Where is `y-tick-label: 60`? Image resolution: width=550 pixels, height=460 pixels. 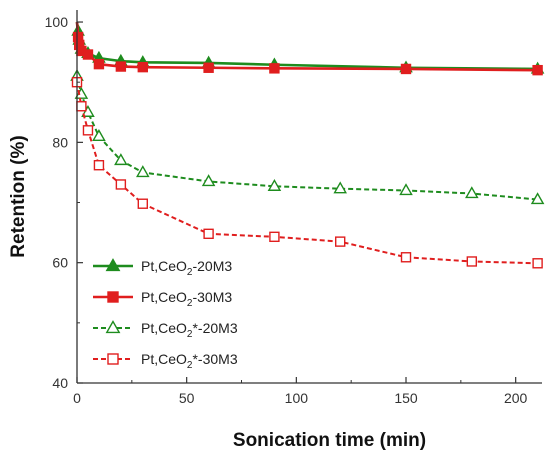 y-tick-label: 60 is located at coordinates (60, 263).